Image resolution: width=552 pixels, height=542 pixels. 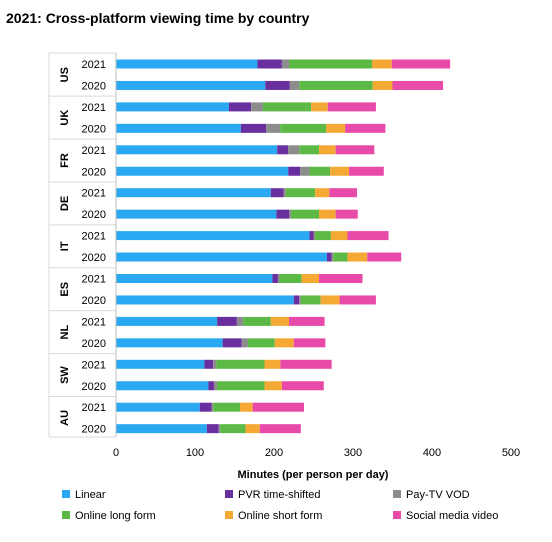 What do you see at coordinates (65, 203) in the screenshot?
I see `group-label: DE` at bounding box center [65, 203].